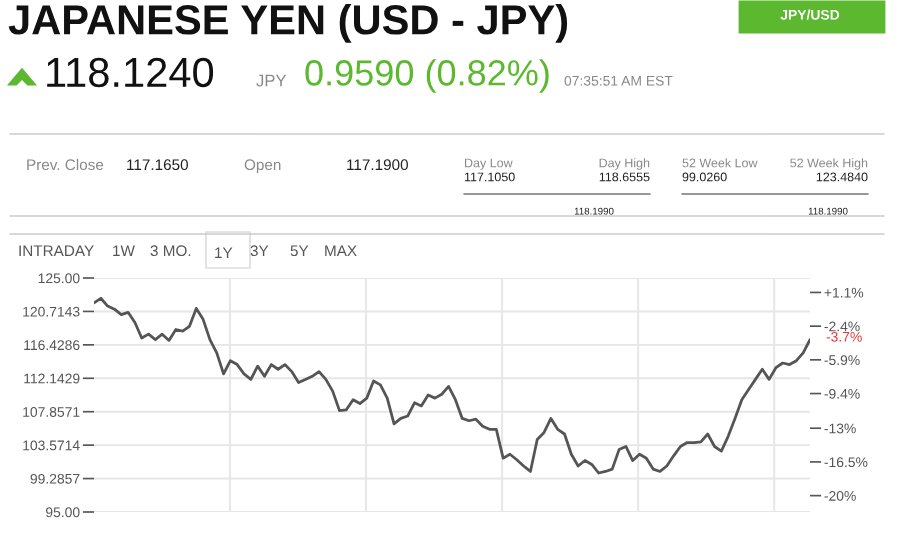 The image size is (900, 540). Describe the element at coordinates (271, 80) in the screenshot. I see `text: JPY` at that location.